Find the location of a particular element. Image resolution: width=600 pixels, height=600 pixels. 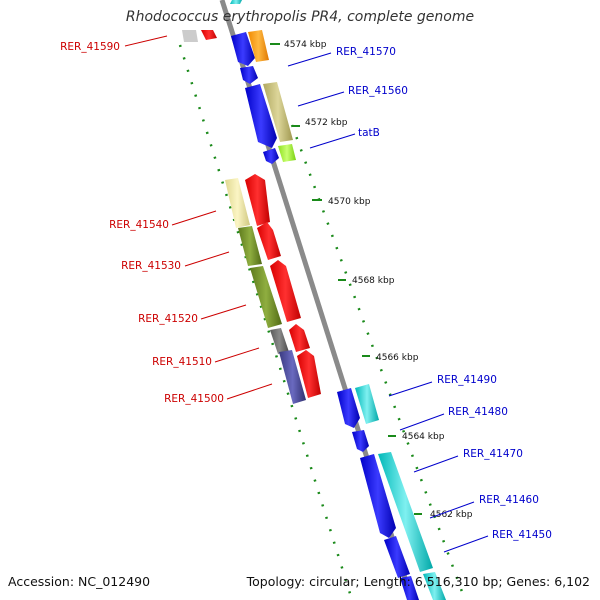

gene-label: tatB is located at coordinates (369, 133).